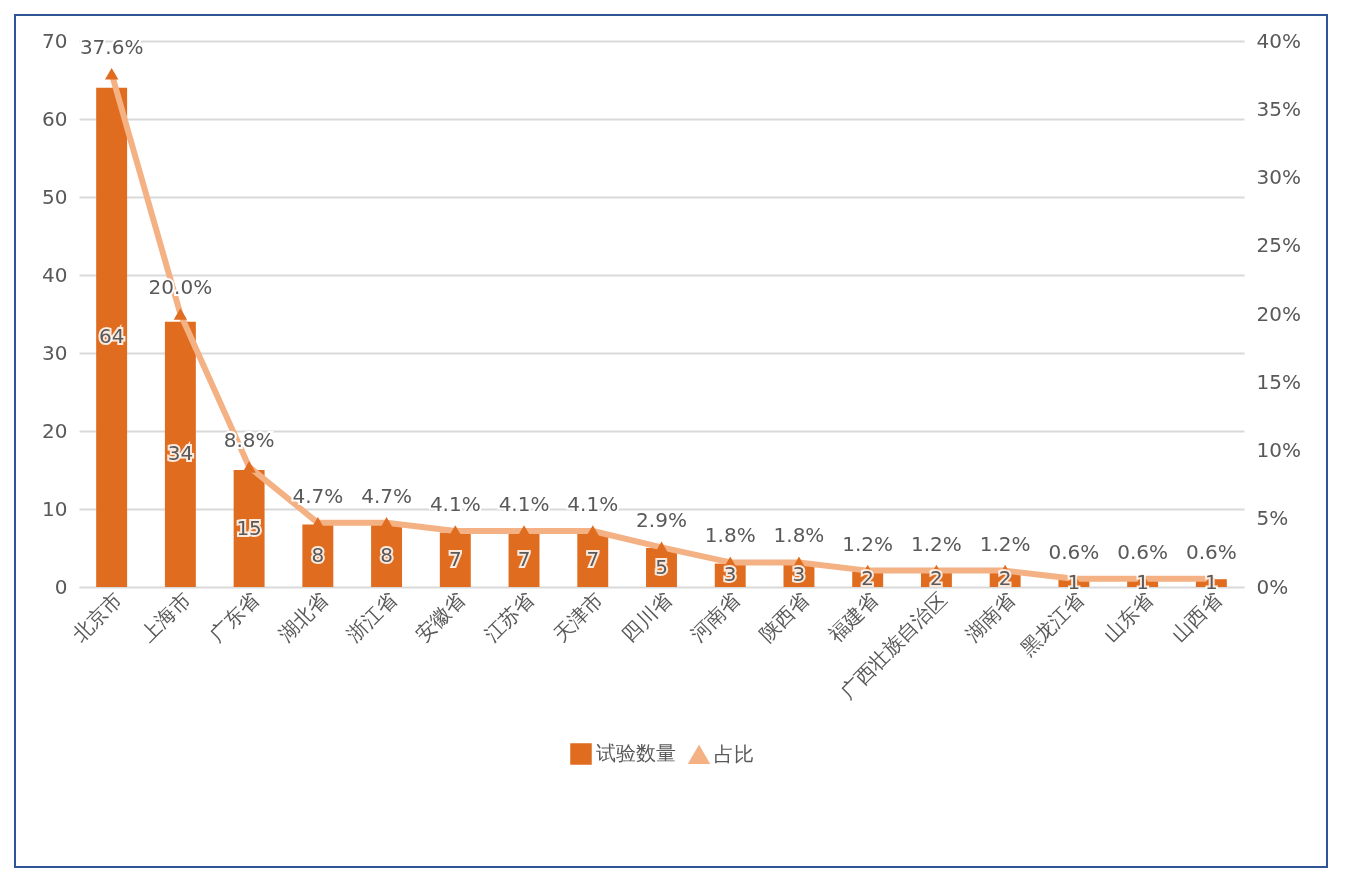  Describe the element at coordinates (55, 40) in the screenshot. I see `y-tick-label: 70` at that location.